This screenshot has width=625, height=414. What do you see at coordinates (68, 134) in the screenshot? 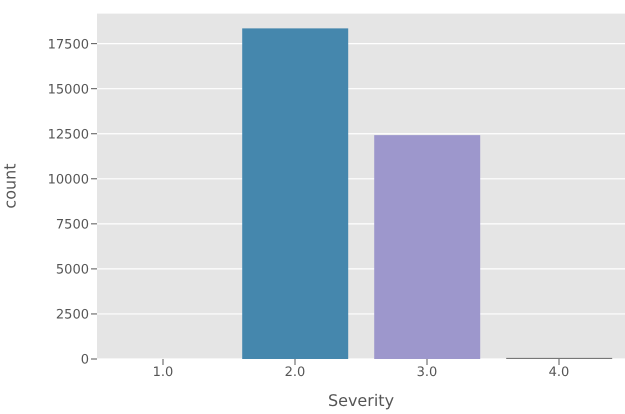
I see `y-tick-label: 12500` at bounding box center [68, 134].